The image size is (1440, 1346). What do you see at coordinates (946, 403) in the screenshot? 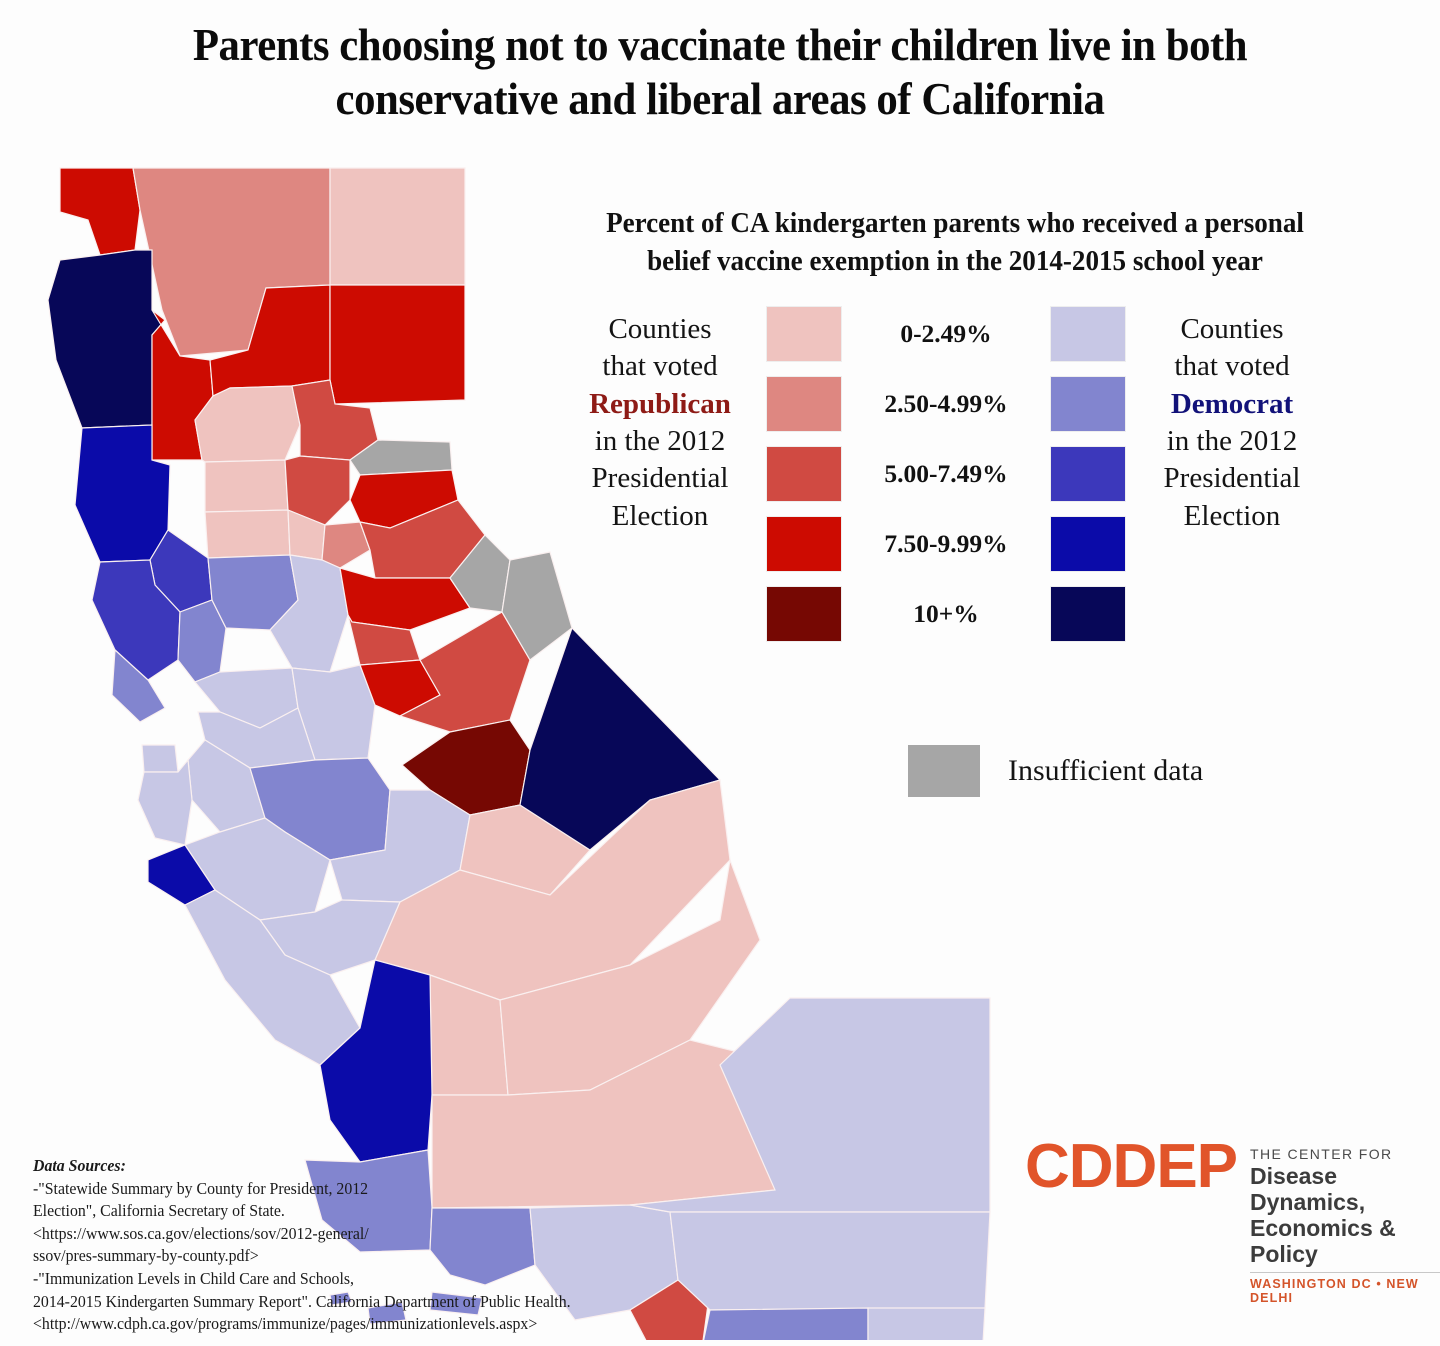
I see `range-label-1: 2.50-4.99%` at bounding box center [946, 403].